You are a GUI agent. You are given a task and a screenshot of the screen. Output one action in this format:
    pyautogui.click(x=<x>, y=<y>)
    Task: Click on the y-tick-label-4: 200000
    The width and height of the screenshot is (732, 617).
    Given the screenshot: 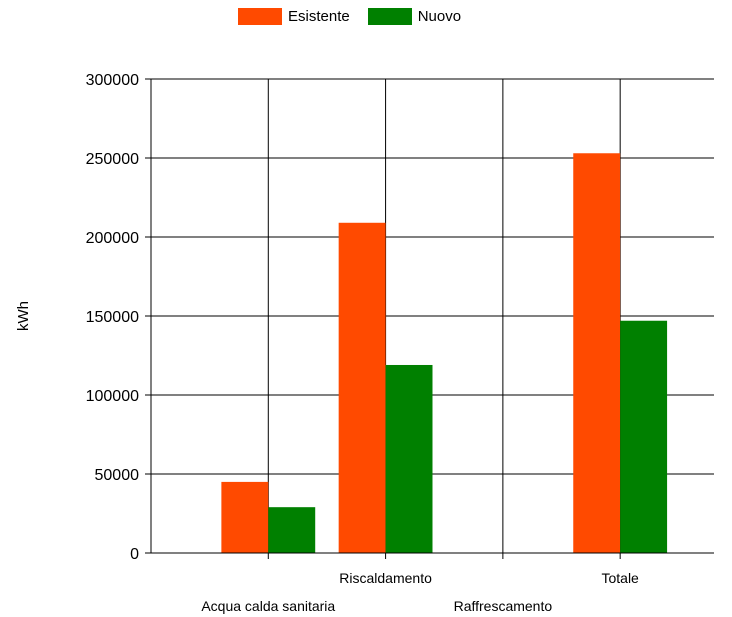 What is the action you would take?
    pyautogui.click(x=112, y=238)
    